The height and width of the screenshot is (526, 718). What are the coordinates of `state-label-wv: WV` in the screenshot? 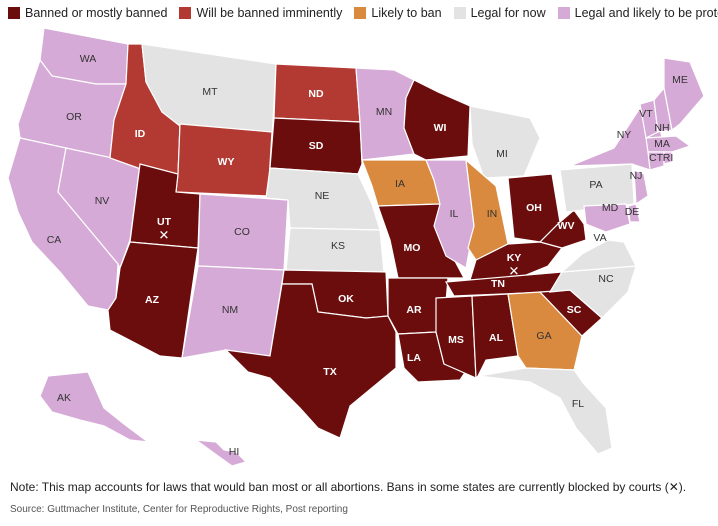 It's located at (566, 226).